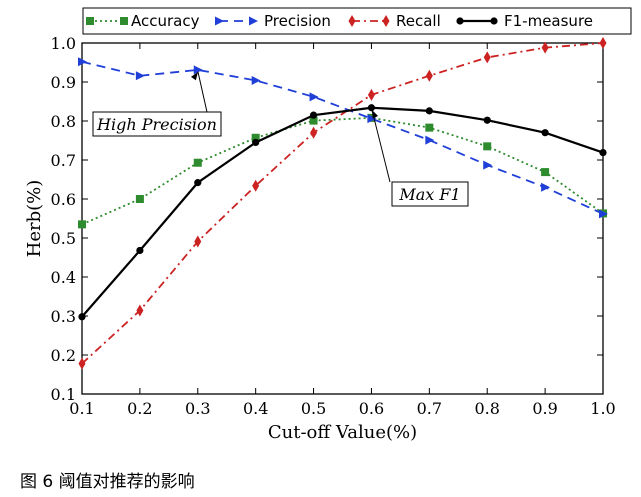 This screenshot has width=641, height=497. I want to click on annotation-text: High Precision, so click(156, 124).